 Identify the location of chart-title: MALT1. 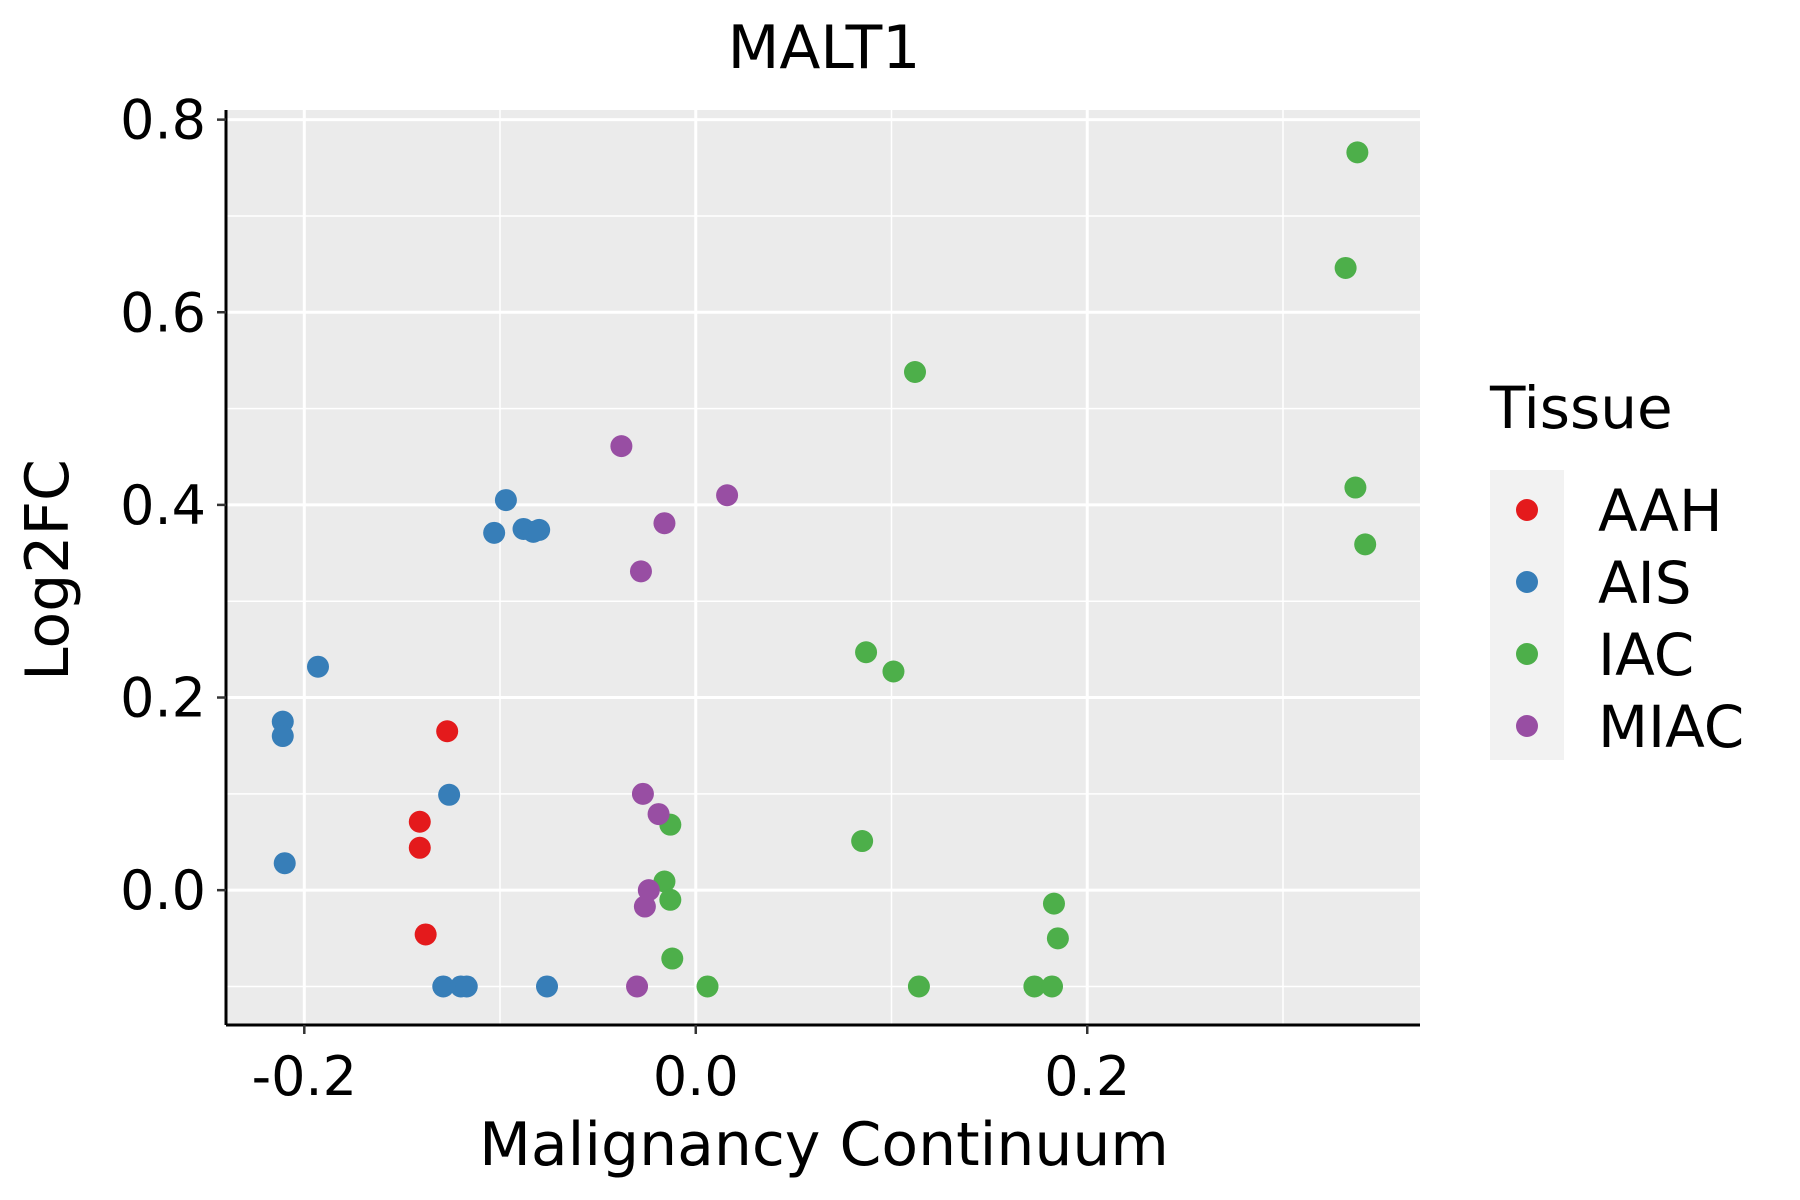
(824, 48).